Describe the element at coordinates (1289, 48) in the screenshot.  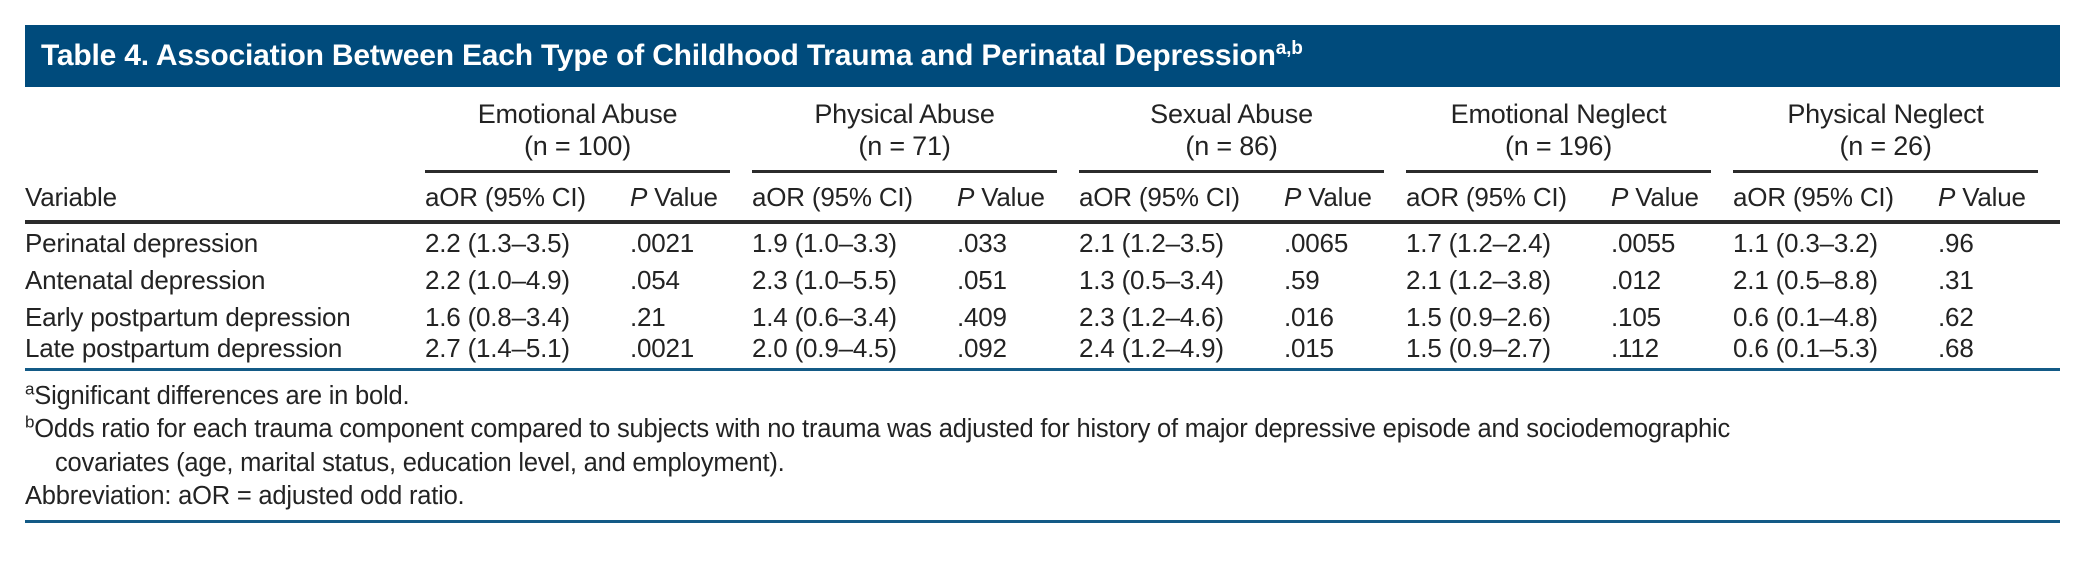
I see `table-title-superscript: a,b` at that location.